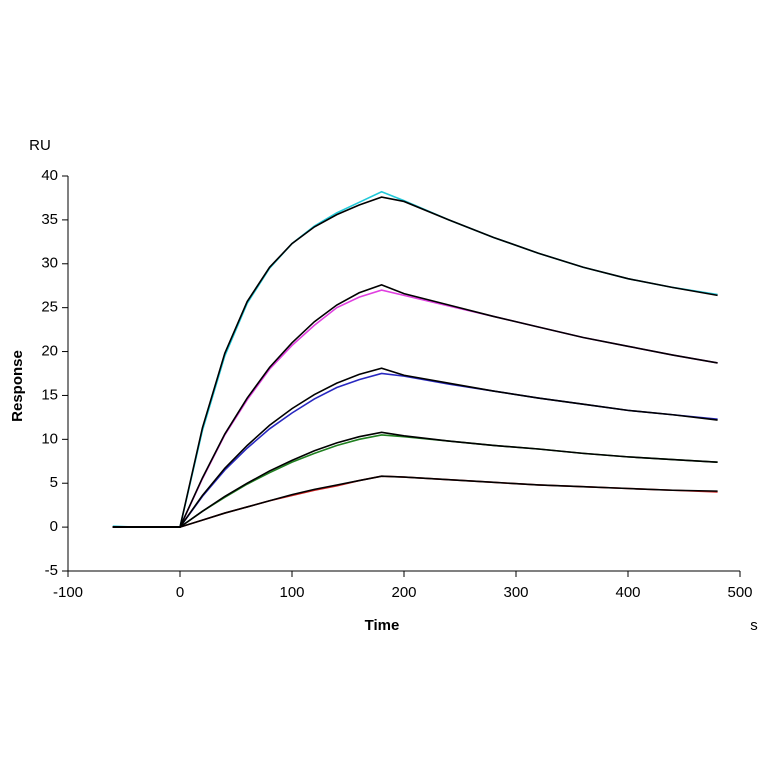 This screenshot has height=769, width=764. What do you see at coordinates (40, 145) in the screenshot?
I see `y-unit: RU` at bounding box center [40, 145].